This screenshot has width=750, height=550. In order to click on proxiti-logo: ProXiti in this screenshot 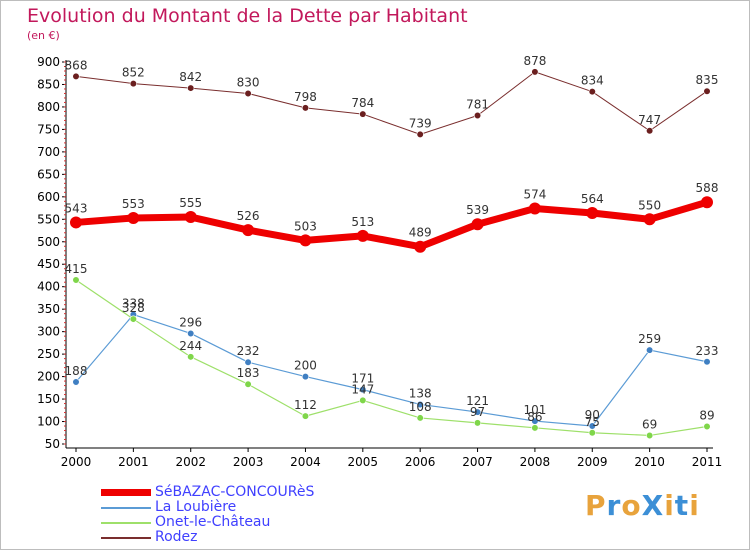, I will do `click(642, 505)`.